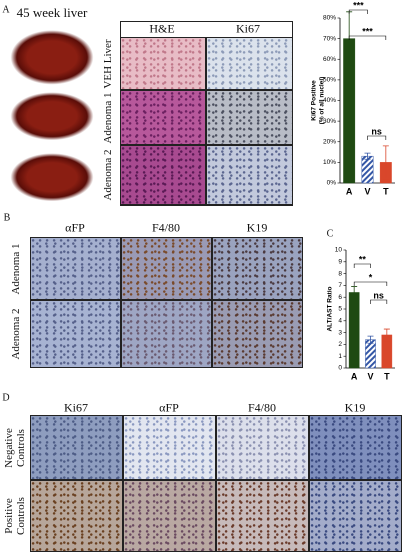 The width and height of the screenshot is (404, 552). What do you see at coordinates (329, 141) in the screenshot?
I see `y-tick-label: 20%` at bounding box center [329, 141].